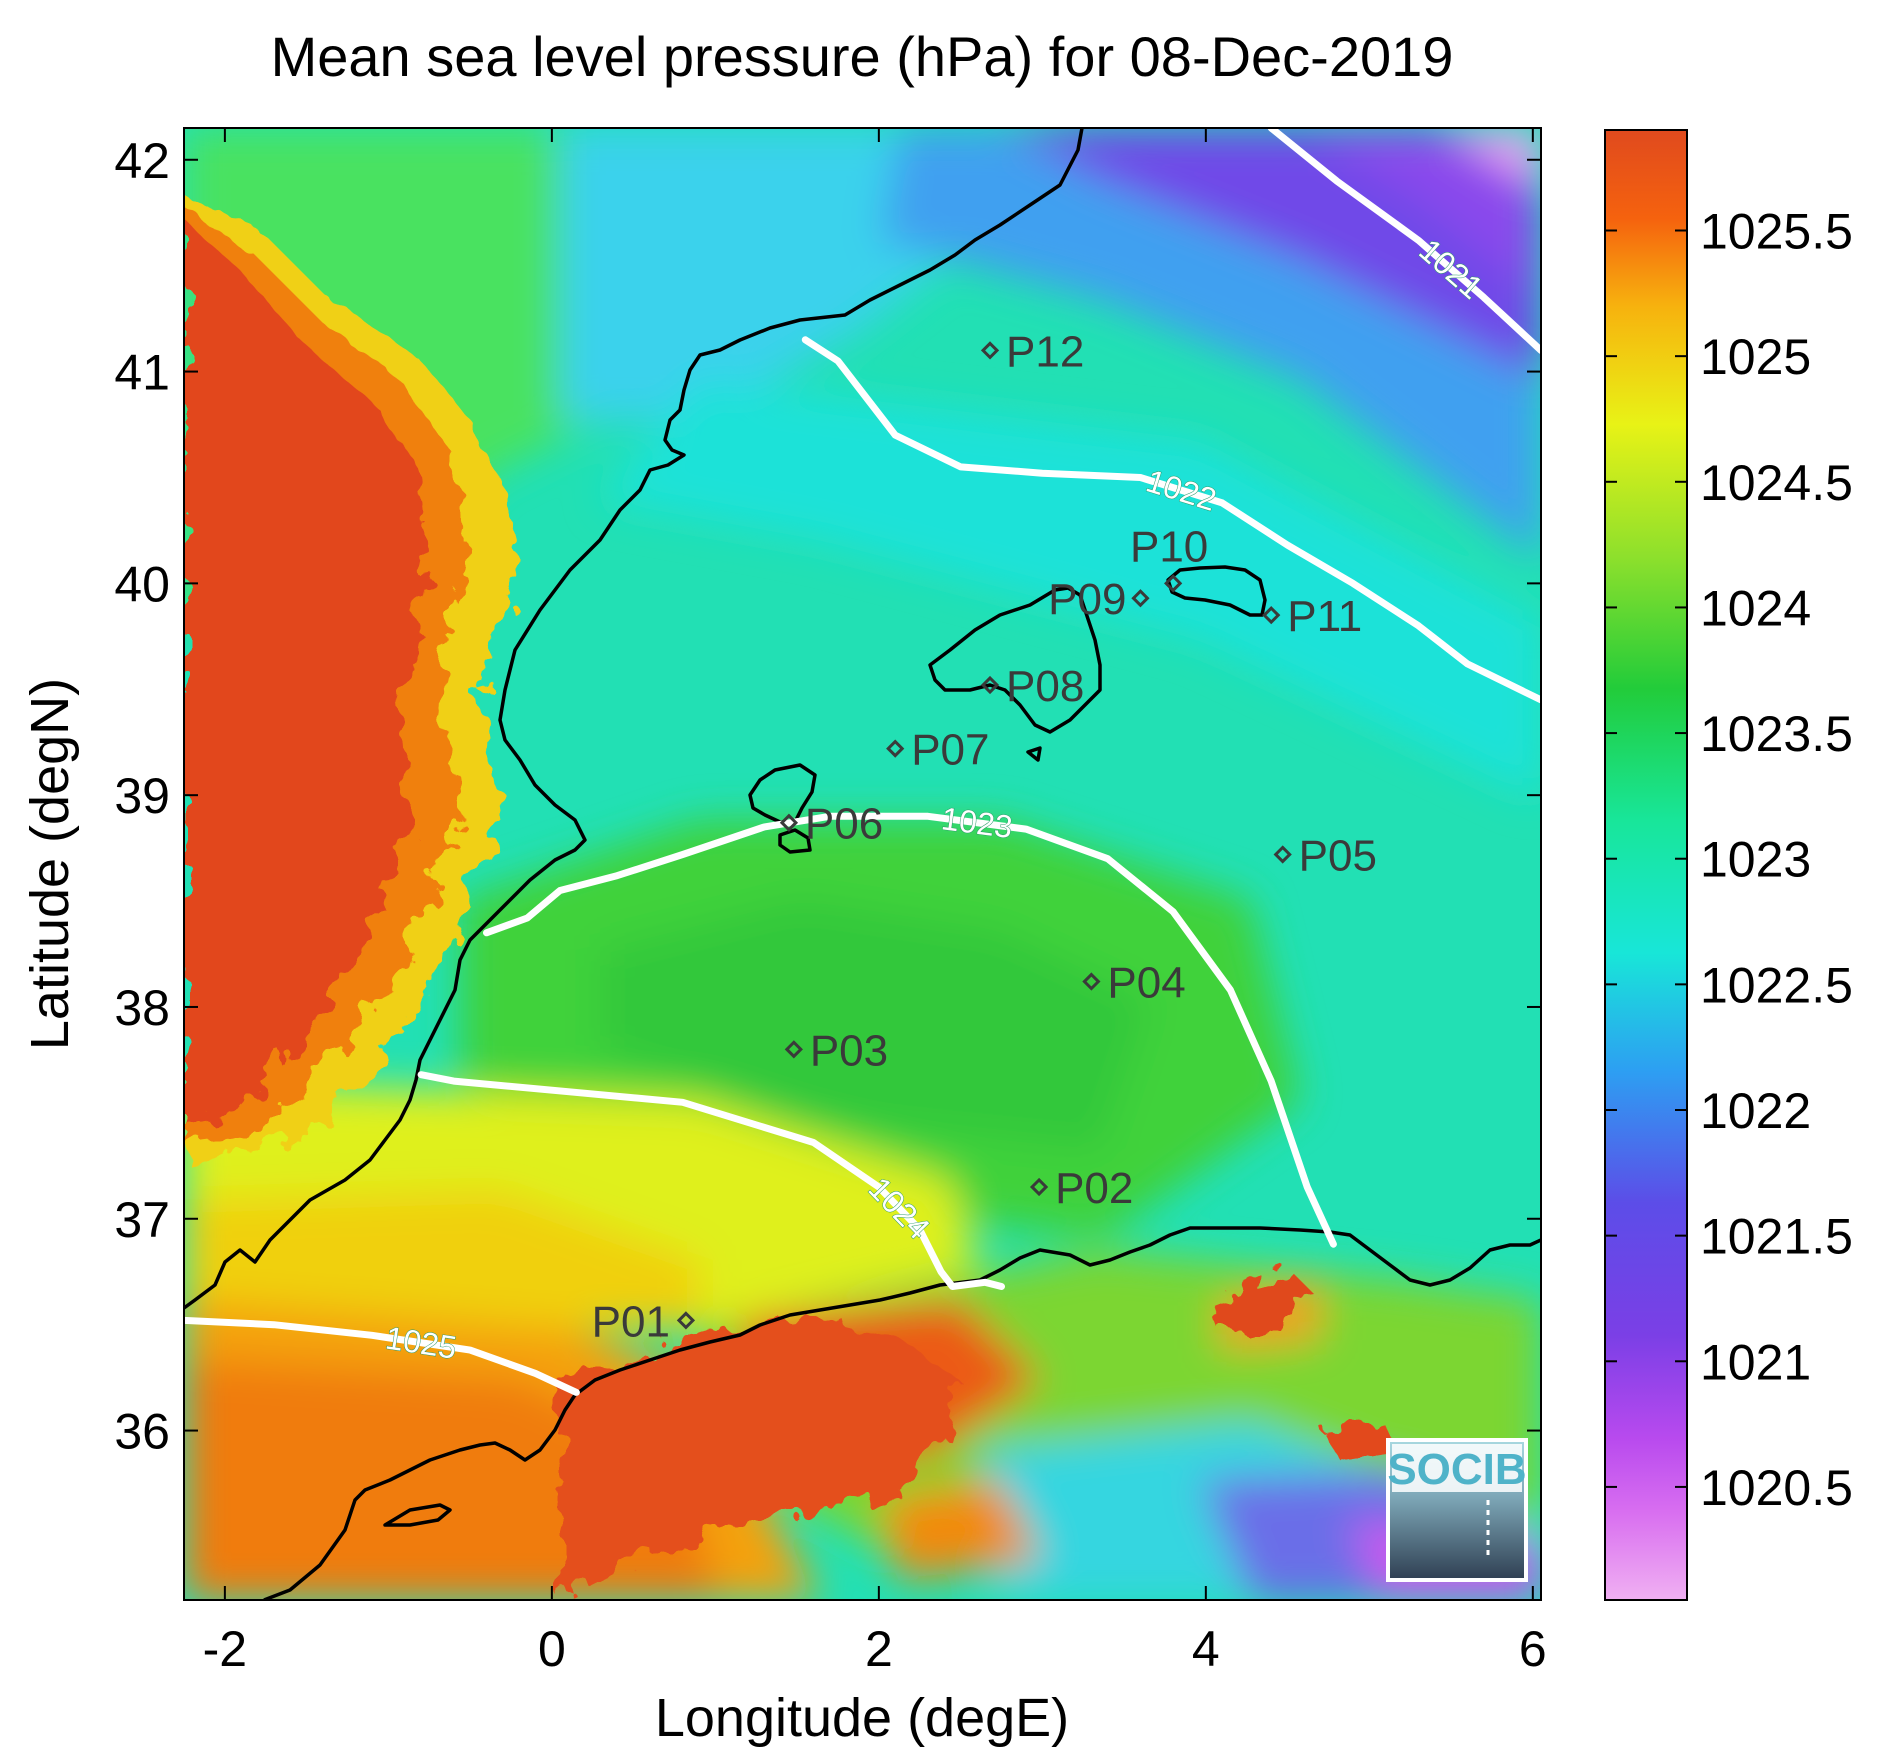  Describe the element at coordinates (142, 373) in the screenshot. I see `y-tick-label: 41` at that location.